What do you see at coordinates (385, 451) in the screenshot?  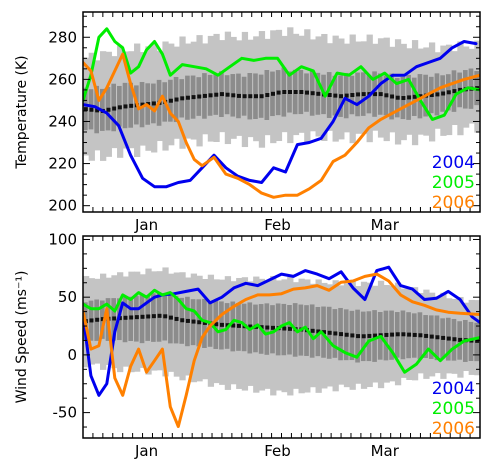 I see `wind-x-tick-label: Mar` at bounding box center [385, 451].